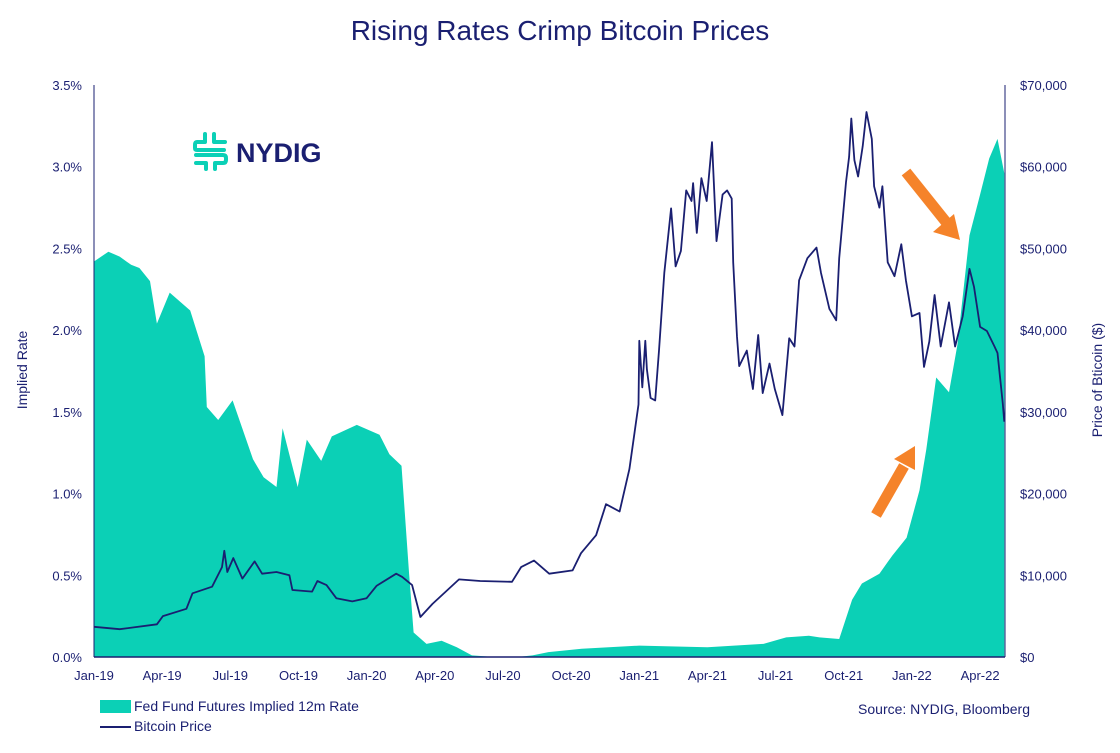 This screenshot has height=753, width=1120. Describe the element at coordinates (1097, 380) in the screenshot. I see `y-right-axis-title: Price of Bticoin ($)` at that location.